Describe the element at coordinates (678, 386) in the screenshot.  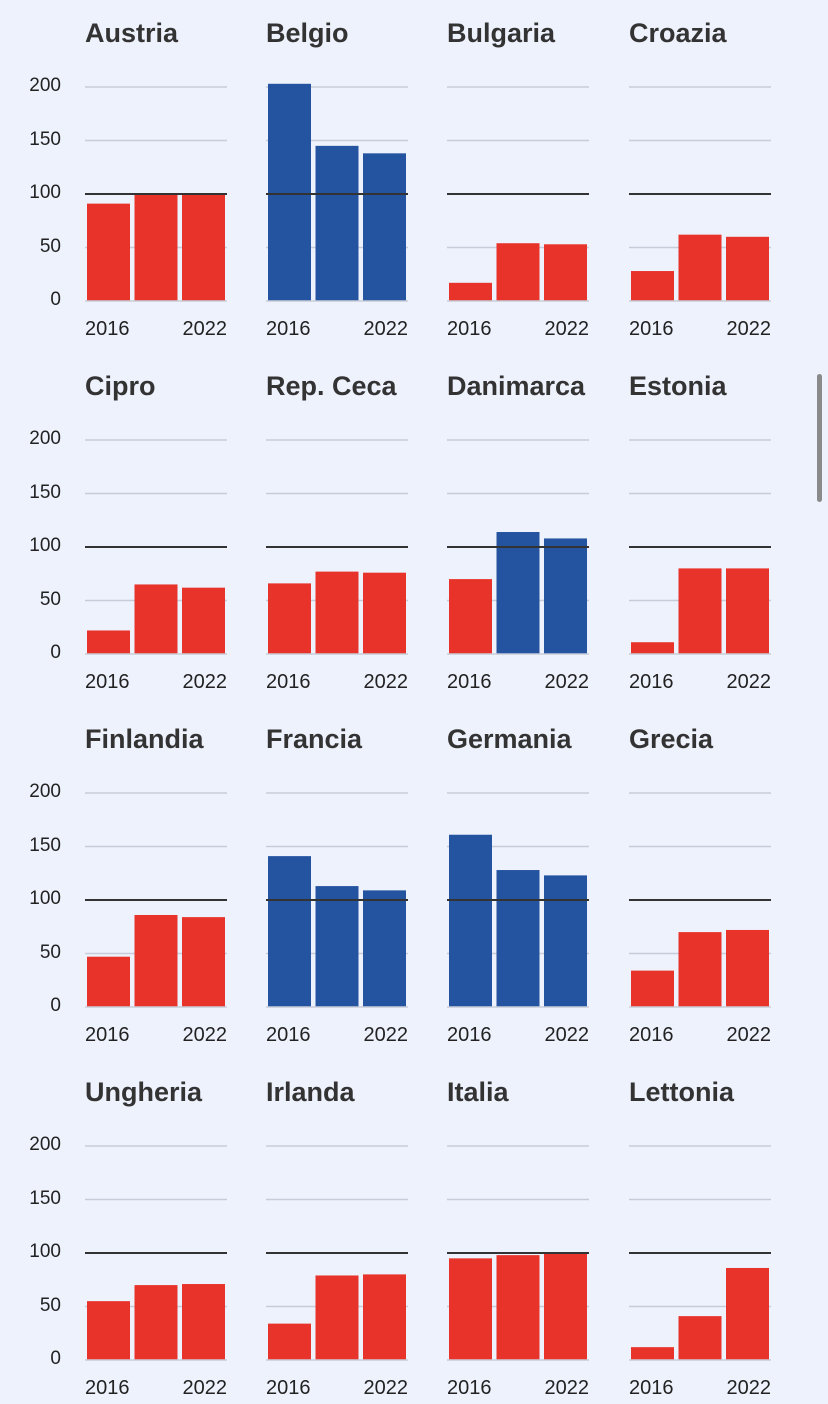
I see `panel-title: Estonia` at that location.